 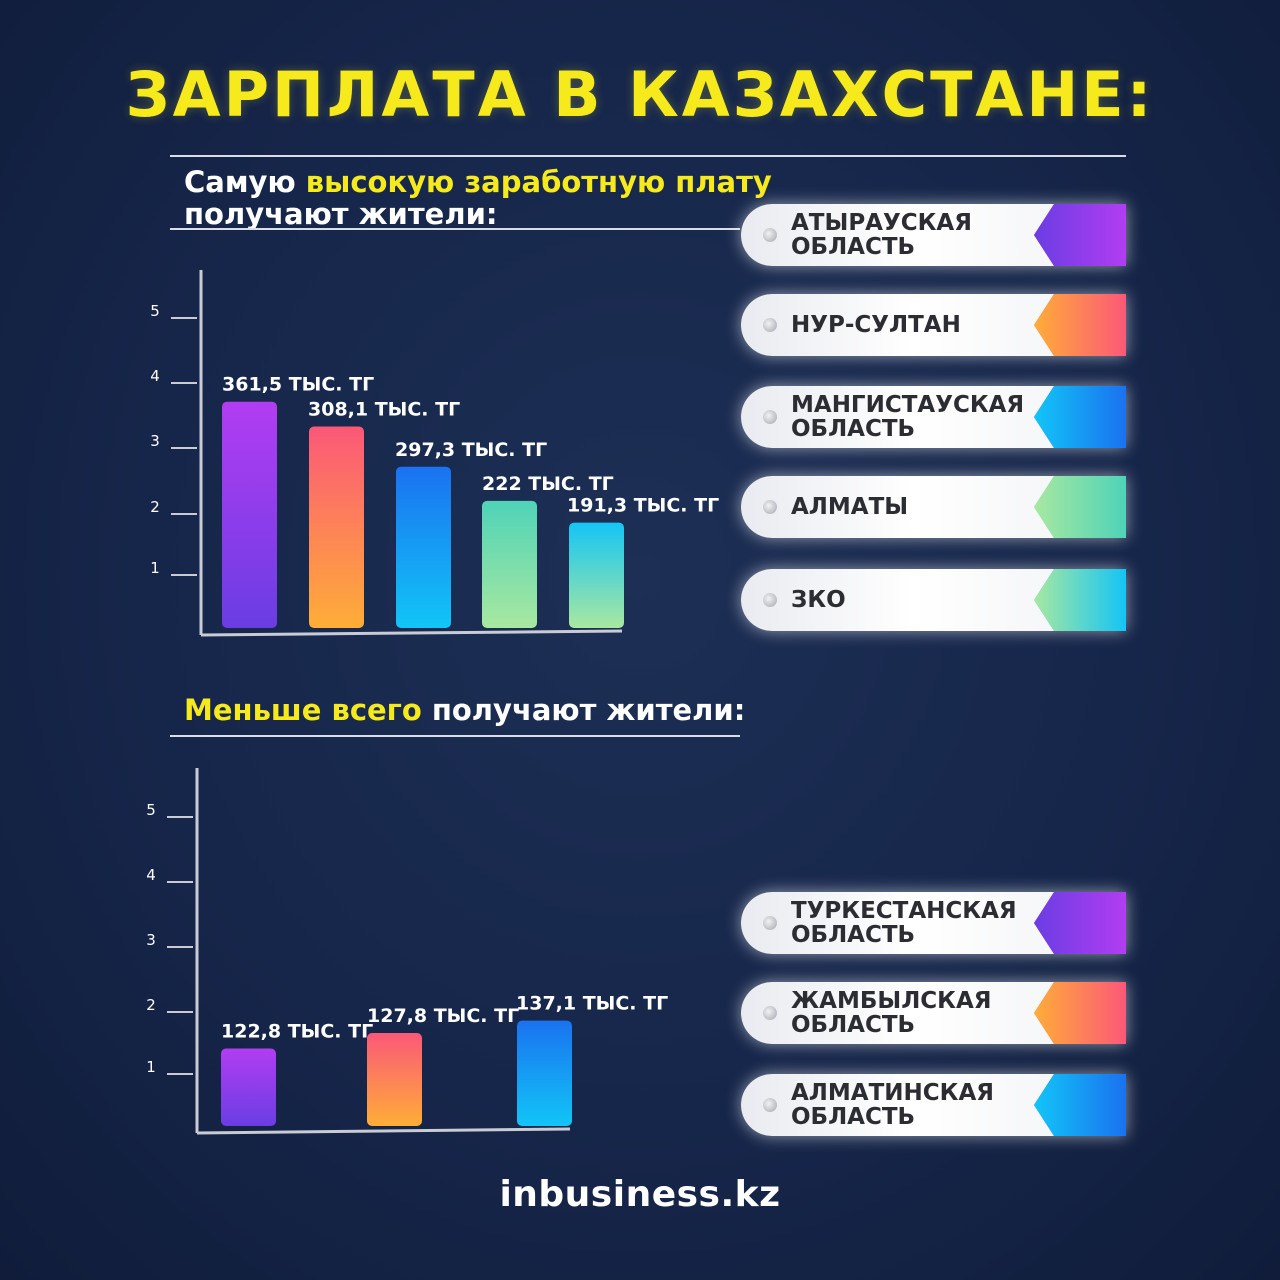 What do you see at coordinates (643, 506) in the screenshot?
I see `bar-value-label: 191,3 ТЫС. ТГ` at bounding box center [643, 506].